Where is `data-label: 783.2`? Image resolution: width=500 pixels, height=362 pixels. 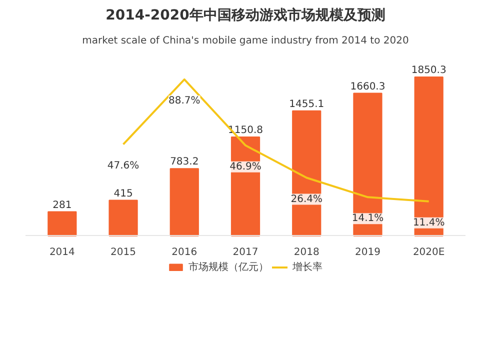
data-label: 783.2 is located at coordinates (184, 162).